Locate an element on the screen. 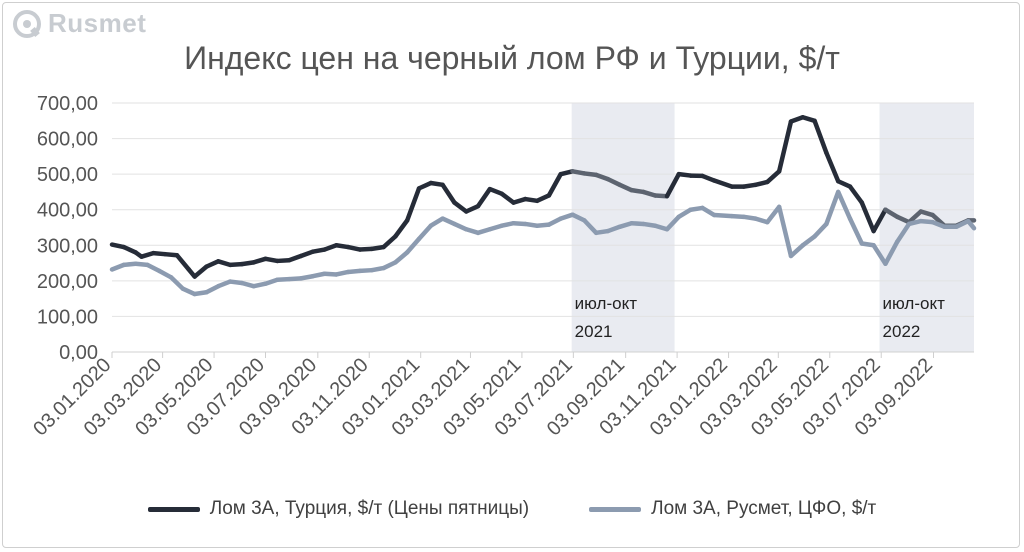  y-tick-label: 200,00 is located at coordinates (67, 282).